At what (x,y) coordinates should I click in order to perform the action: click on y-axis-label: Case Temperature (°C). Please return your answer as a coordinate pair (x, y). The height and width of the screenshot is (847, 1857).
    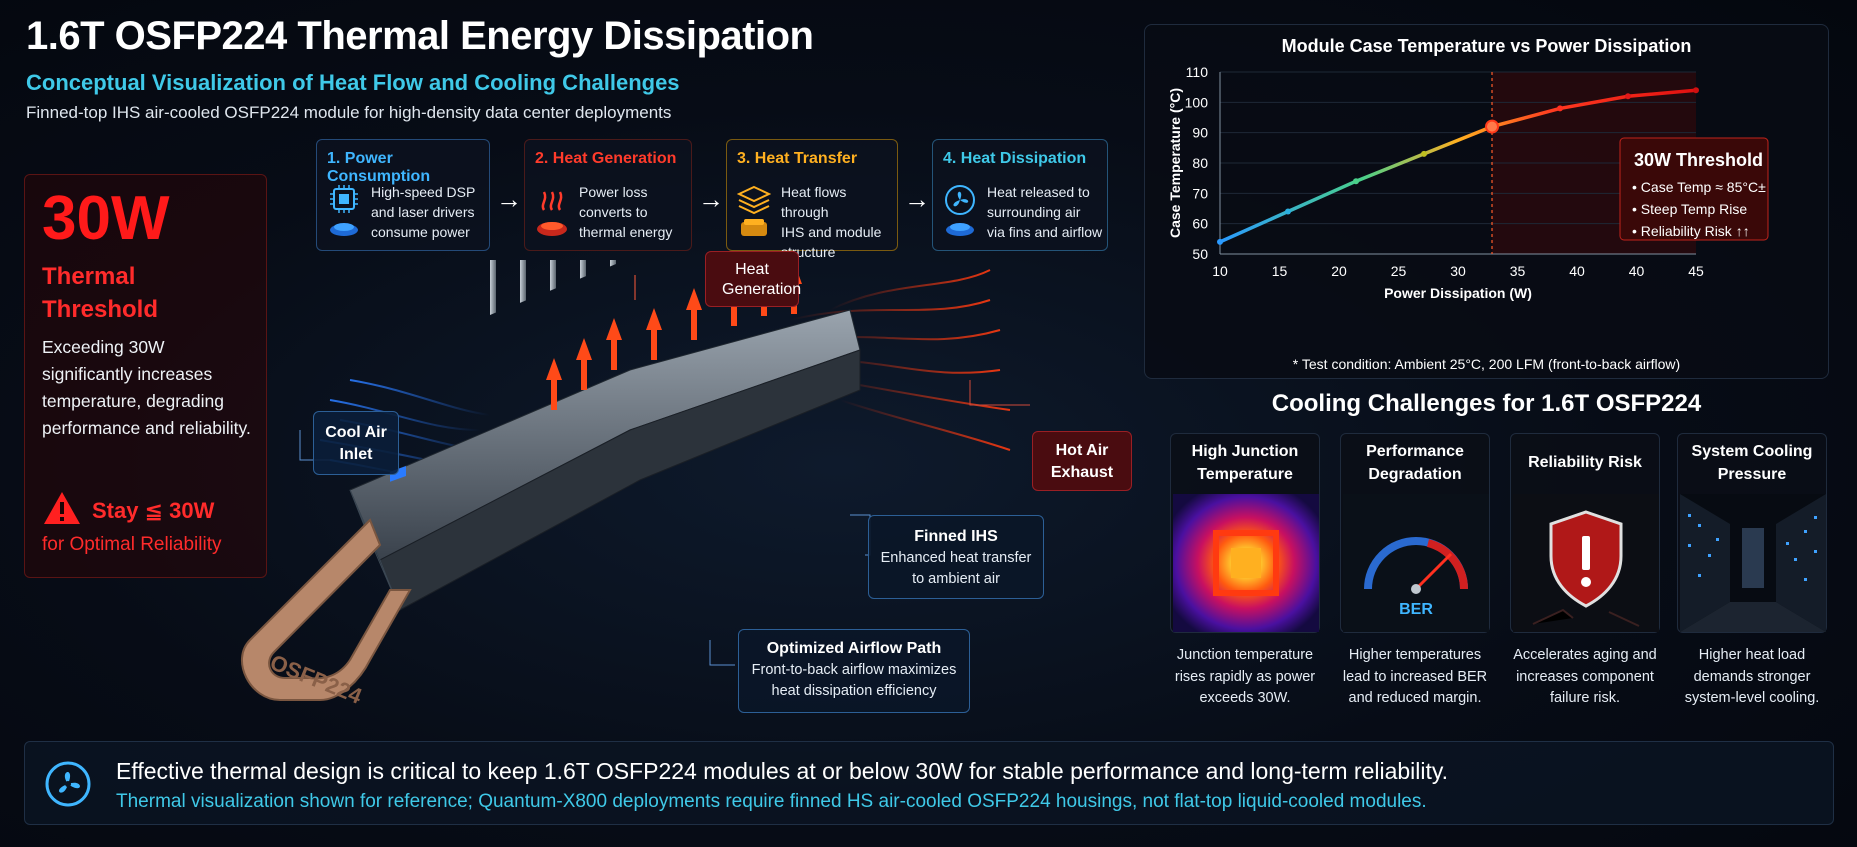
    Looking at the image, I should click on (1175, 163).